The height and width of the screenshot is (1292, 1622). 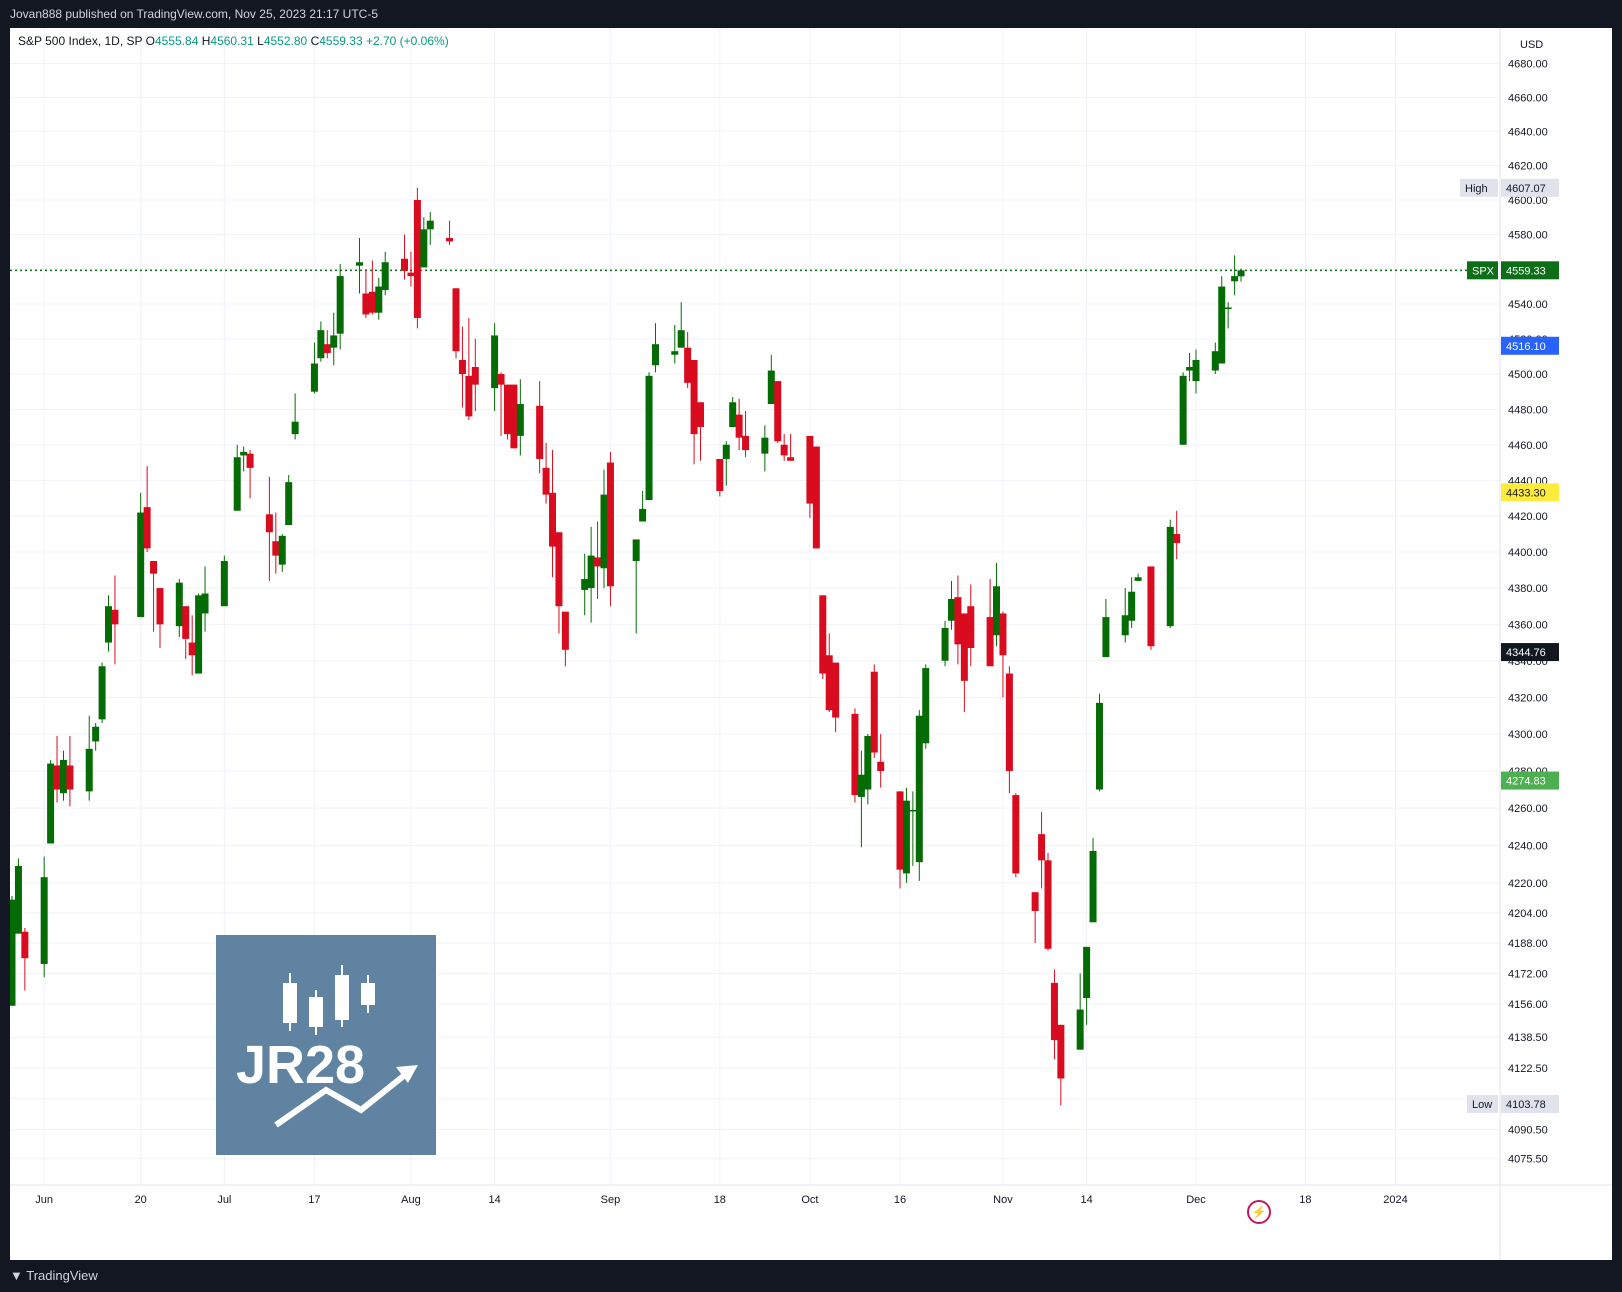 I want to click on jr28-logo: JR28, so click(x=326, y=1045).